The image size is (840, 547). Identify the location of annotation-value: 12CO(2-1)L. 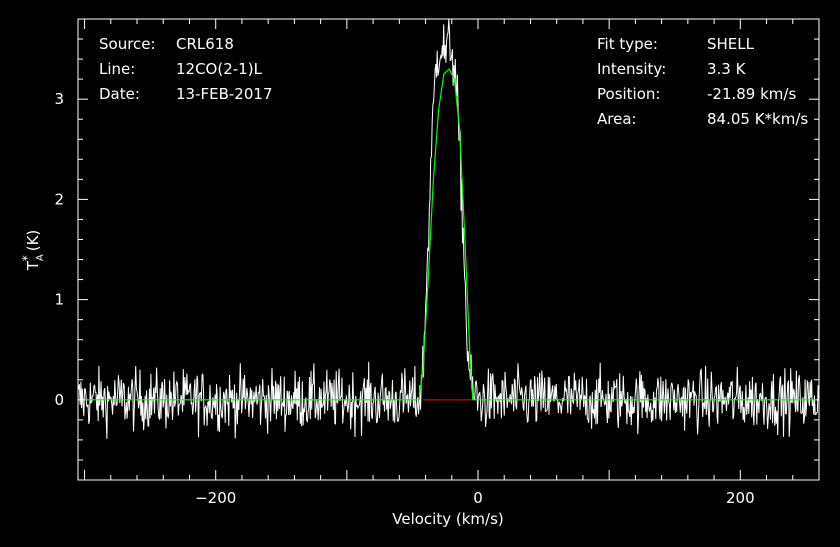
(219, 69).